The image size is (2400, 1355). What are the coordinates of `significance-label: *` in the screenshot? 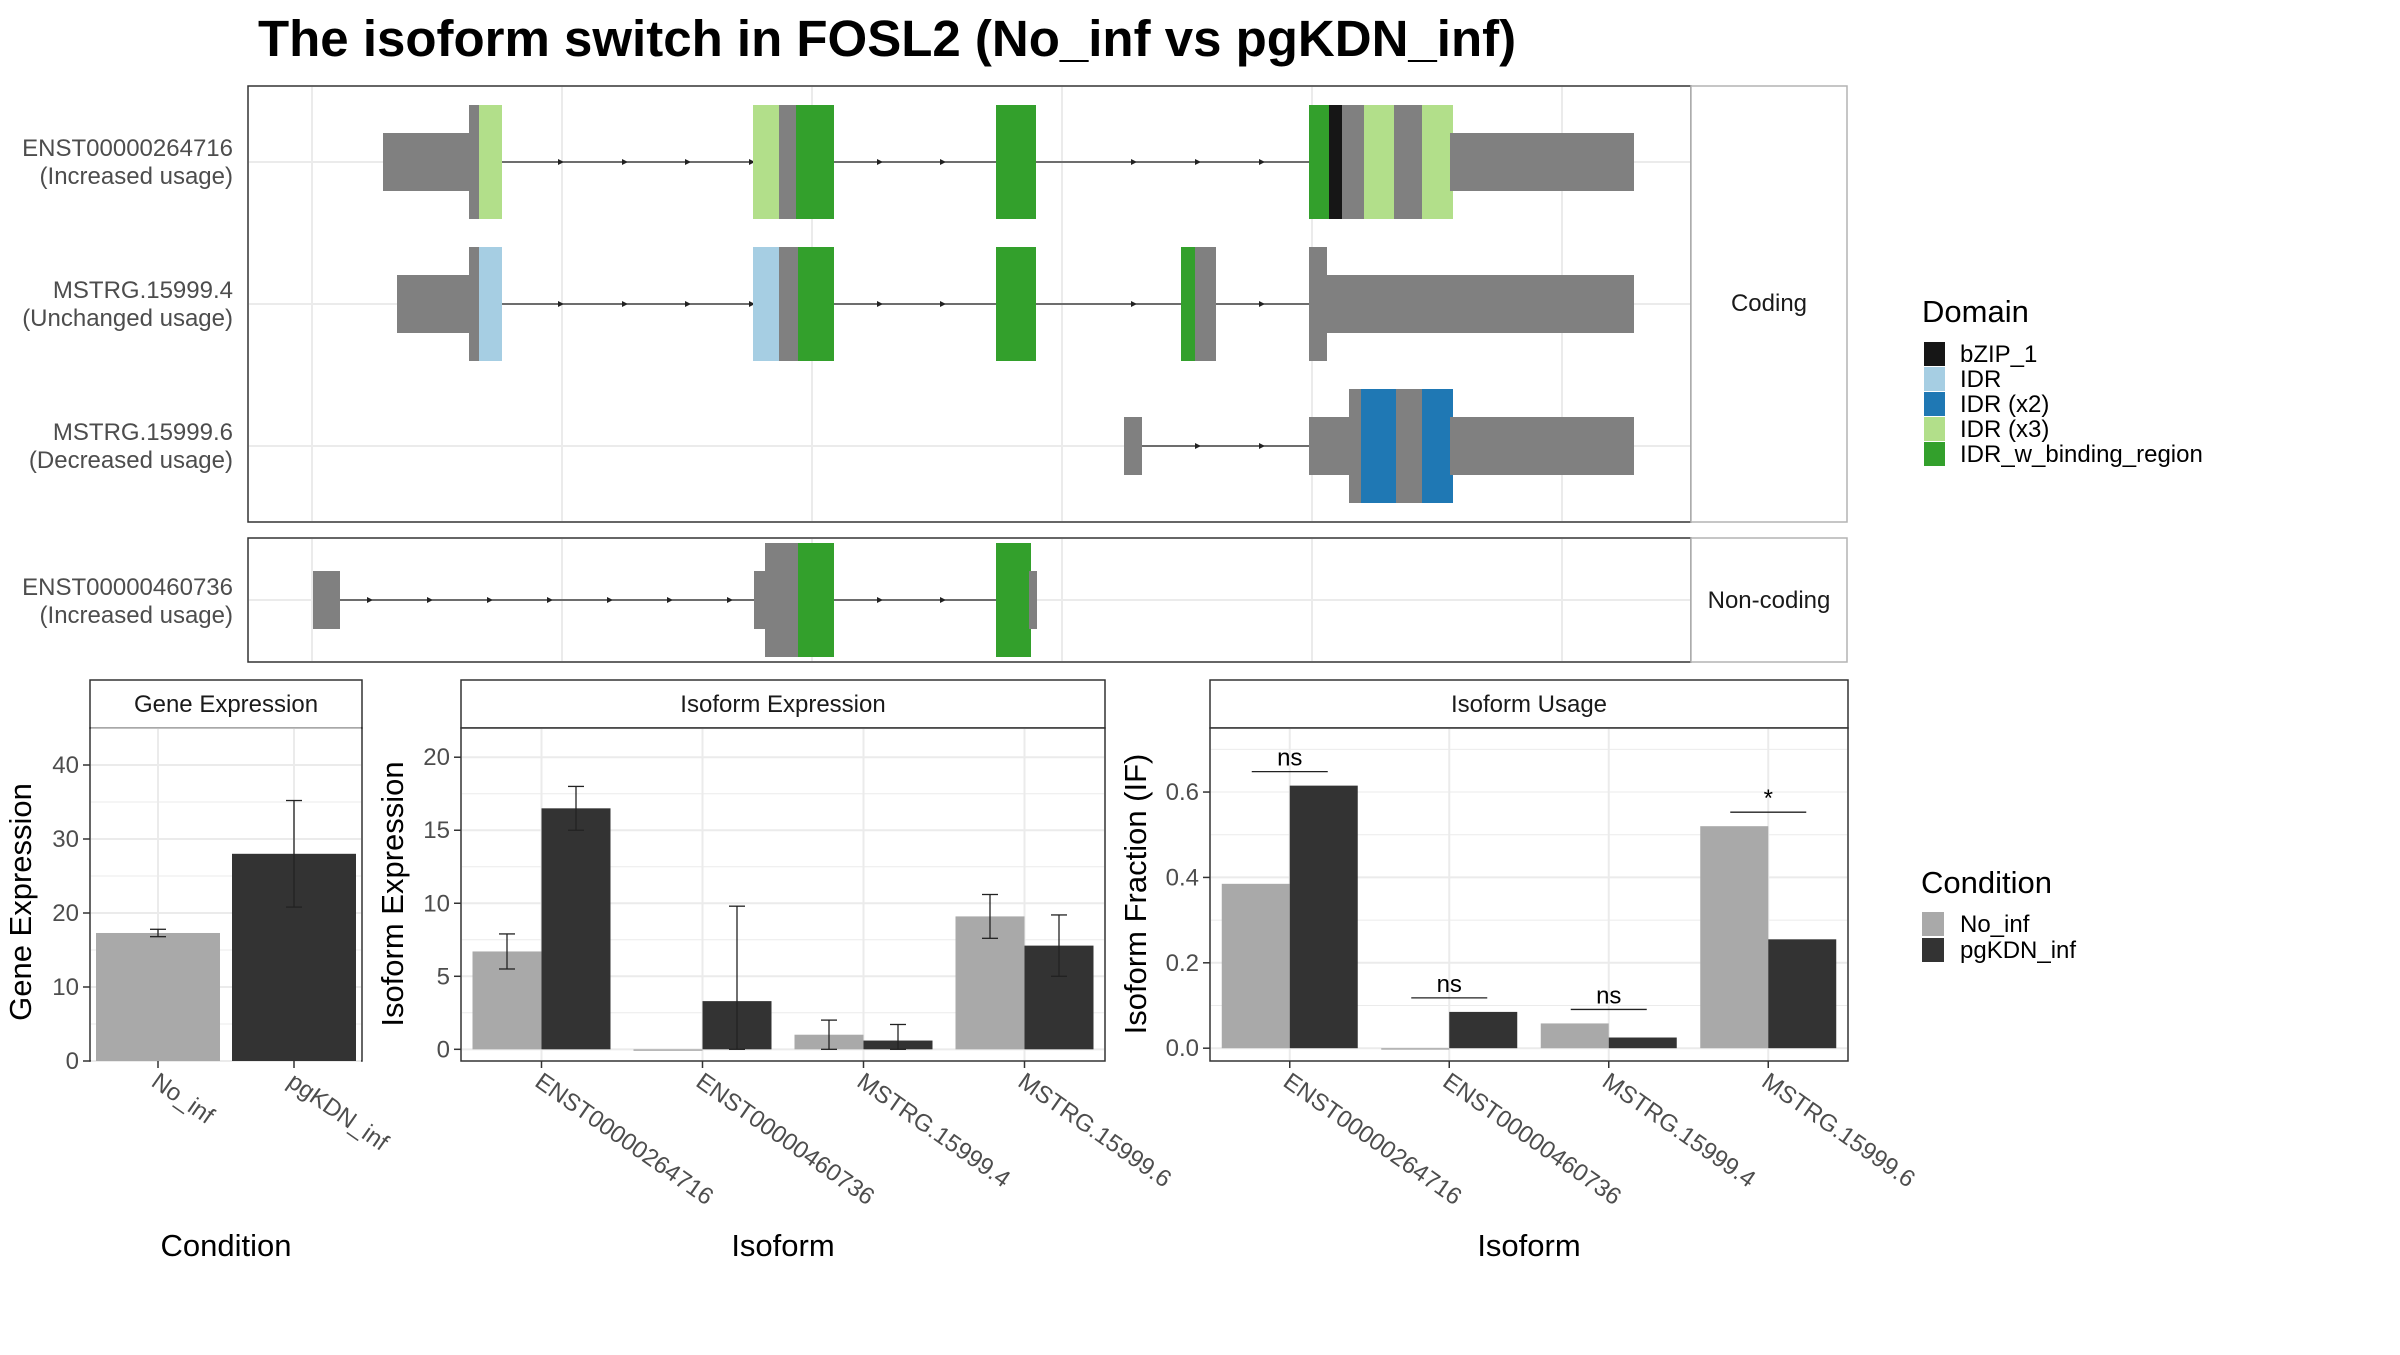 It's located at (1768, 798).